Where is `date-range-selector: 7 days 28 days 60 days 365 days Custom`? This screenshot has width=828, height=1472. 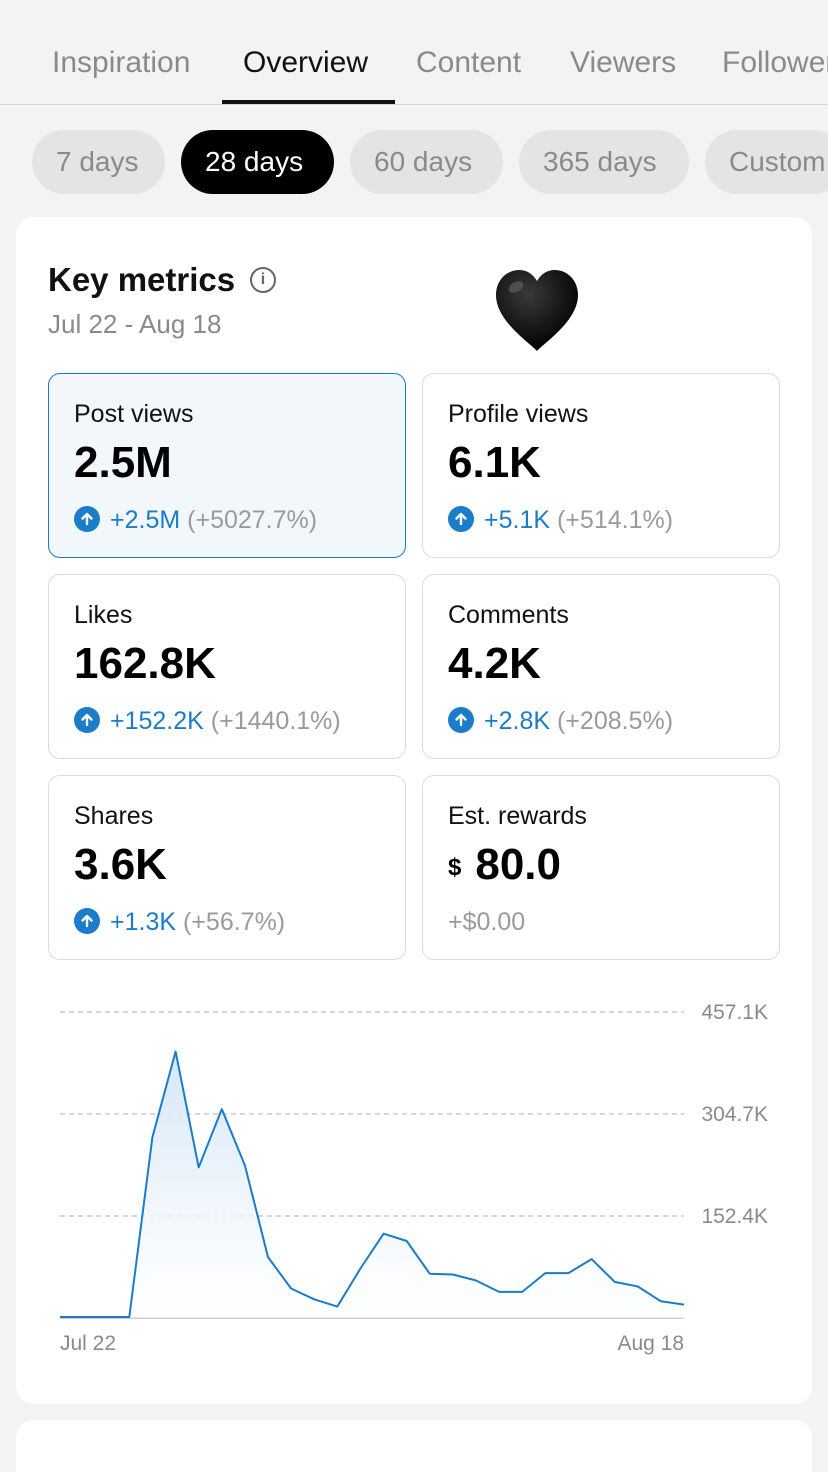 date-range-selector: 7 days 28 days 60 days 365 days Custom is located at coordinates (414, 162).